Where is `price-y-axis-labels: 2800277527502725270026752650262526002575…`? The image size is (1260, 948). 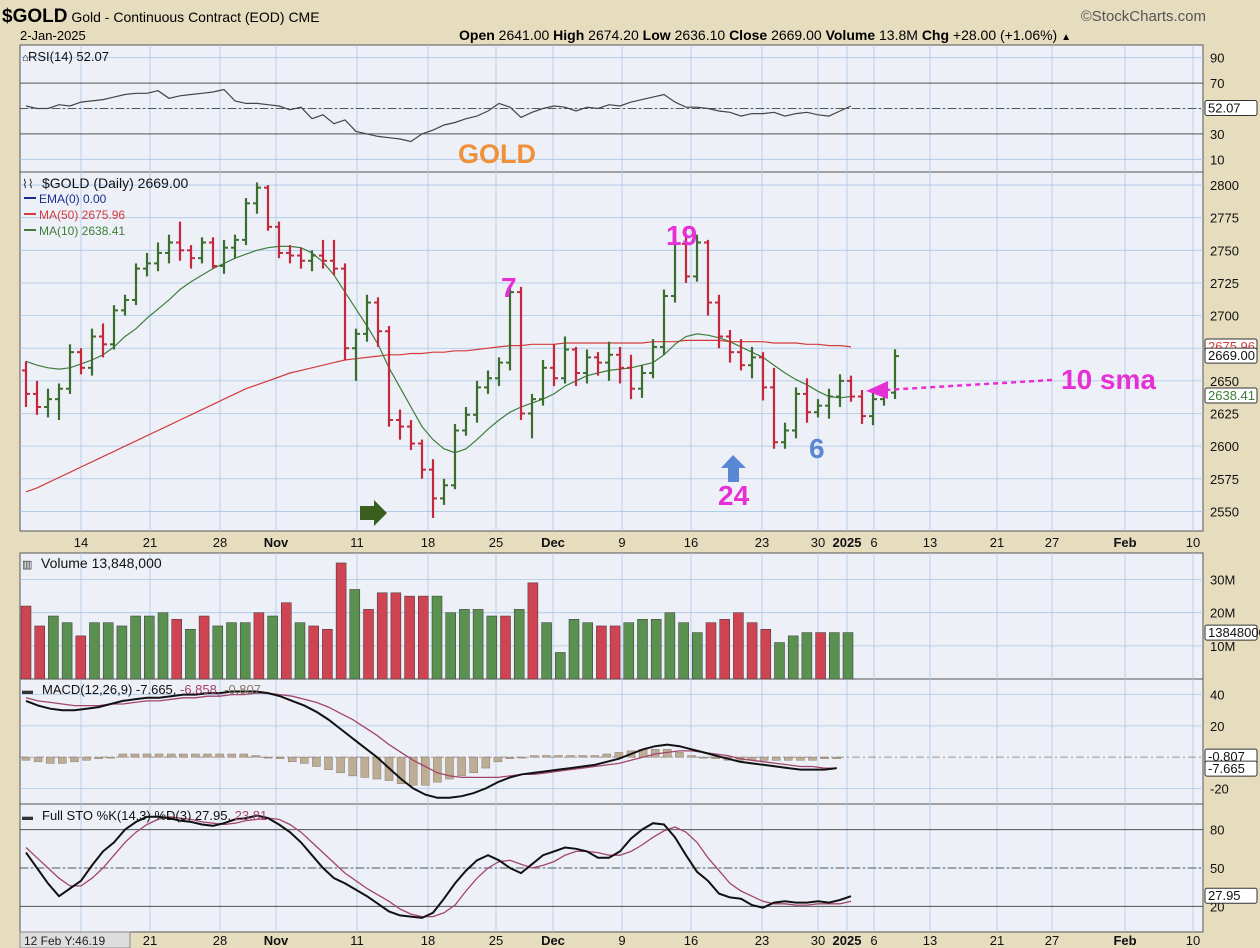
price-y-axis-labels: 2800277527502725270026752650262526002575… is located at coordinates (1224, 348).